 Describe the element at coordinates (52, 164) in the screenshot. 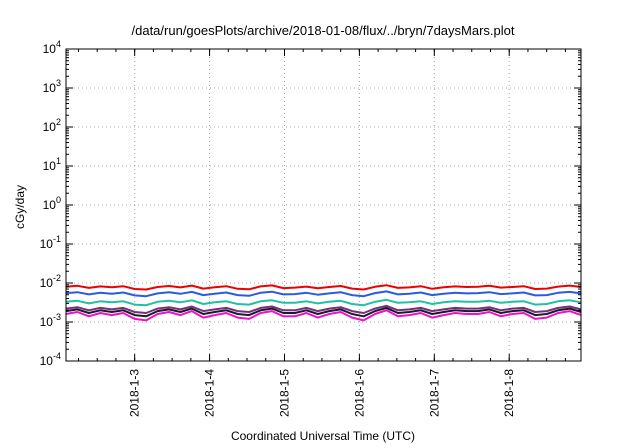

I see `y-tick-label: 10¹` at that location.